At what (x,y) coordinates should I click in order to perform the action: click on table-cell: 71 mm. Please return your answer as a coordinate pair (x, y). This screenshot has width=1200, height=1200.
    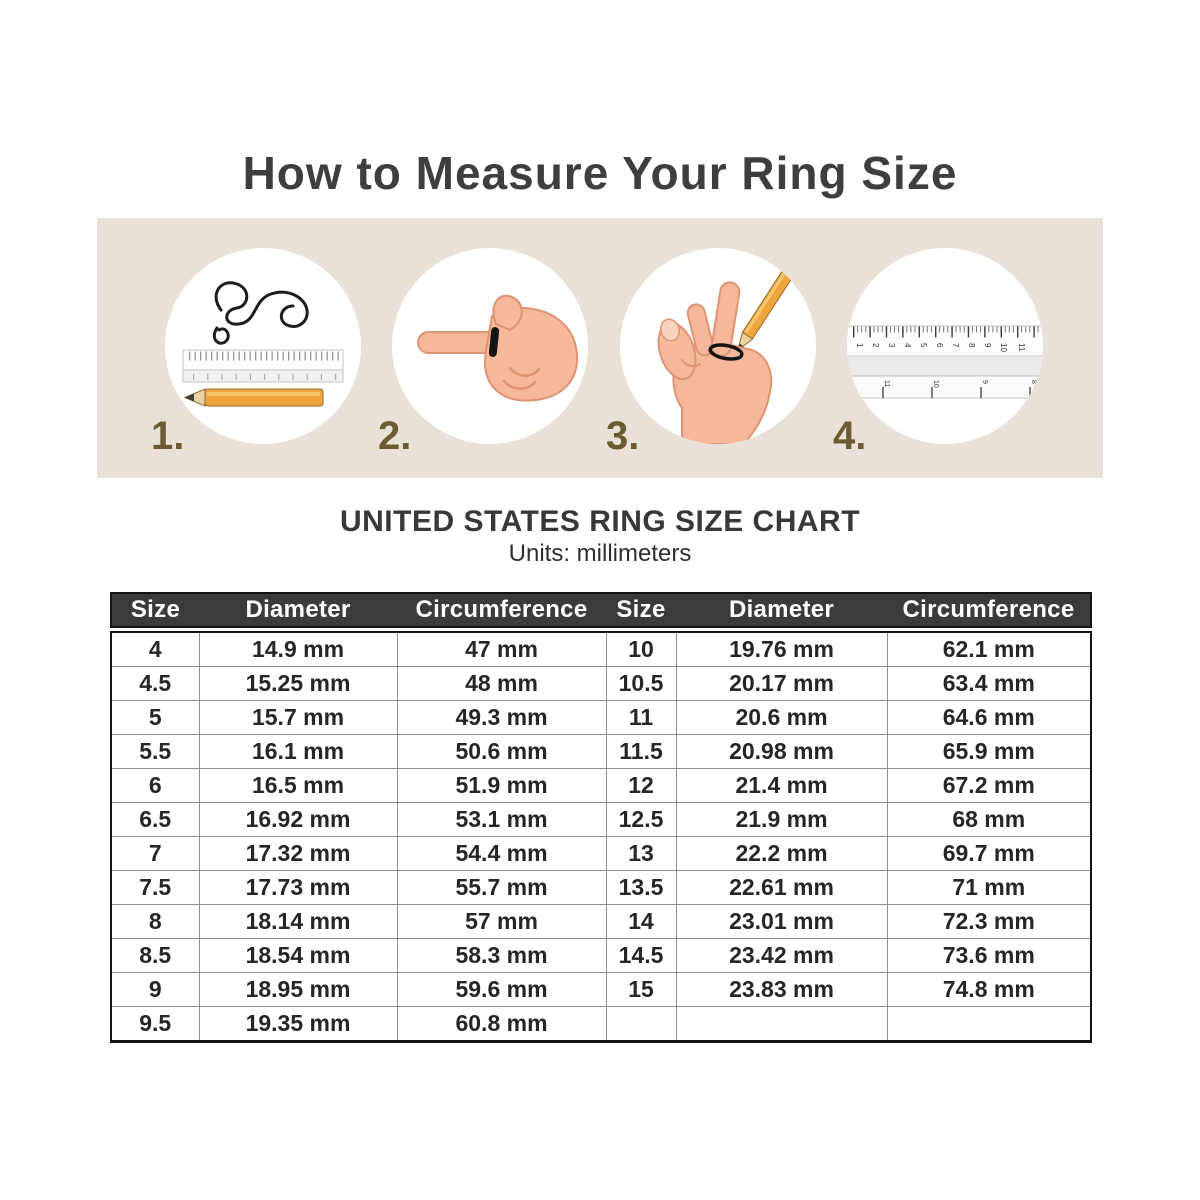
    Looking at the image, I should click on (989, 887).